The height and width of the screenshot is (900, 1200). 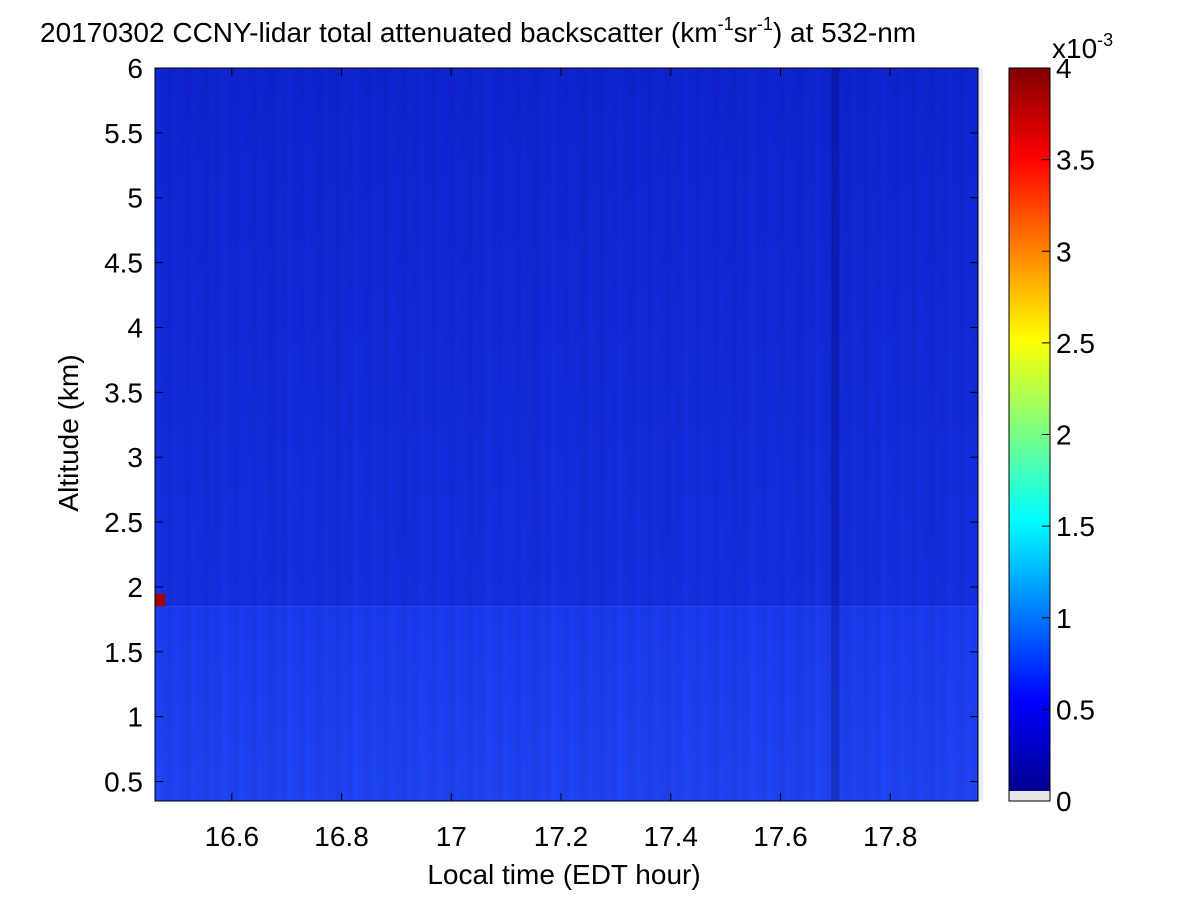 I want to click on y-axis-label: Altitude (km), so click(x=68, y=432).